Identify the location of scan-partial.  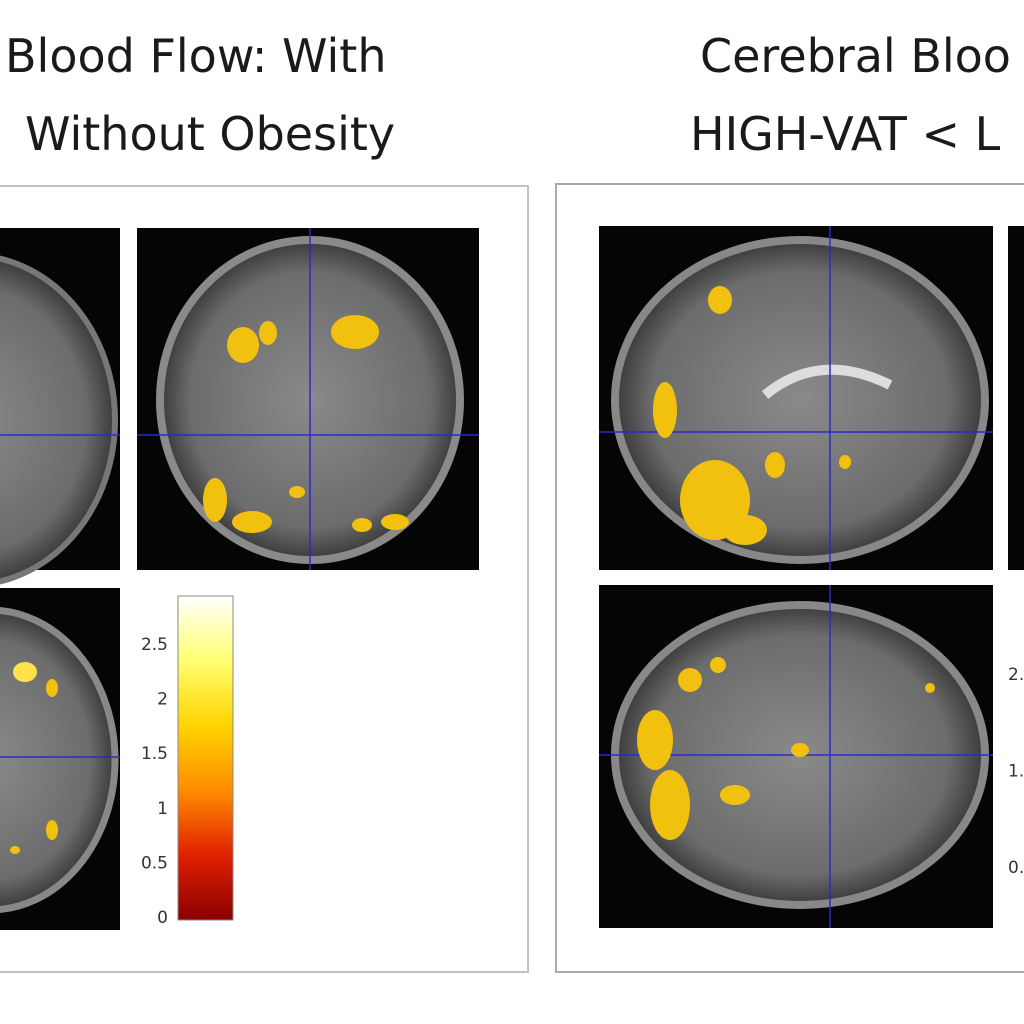
(1016, 398).